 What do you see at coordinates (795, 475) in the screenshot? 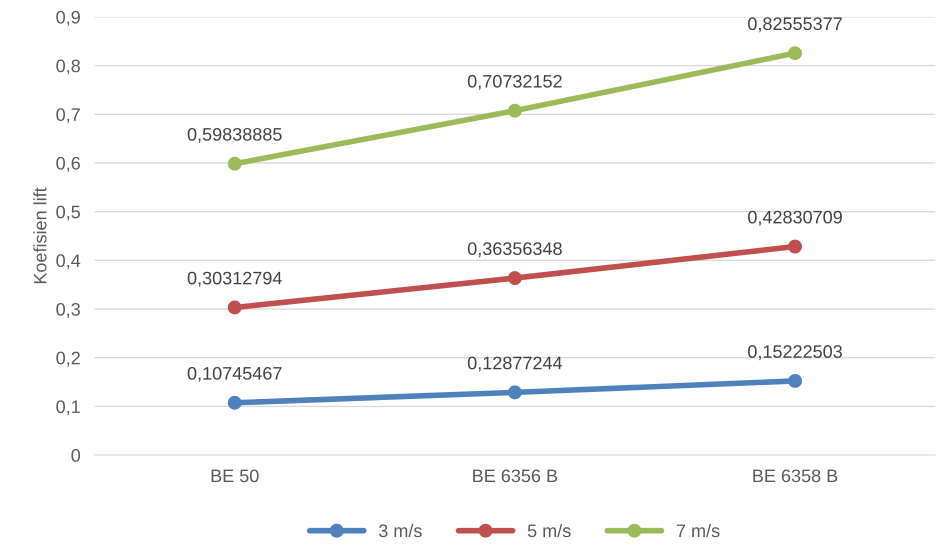
I see `x-tick-label: BE 6358 B` at bounding box center [795, 475].